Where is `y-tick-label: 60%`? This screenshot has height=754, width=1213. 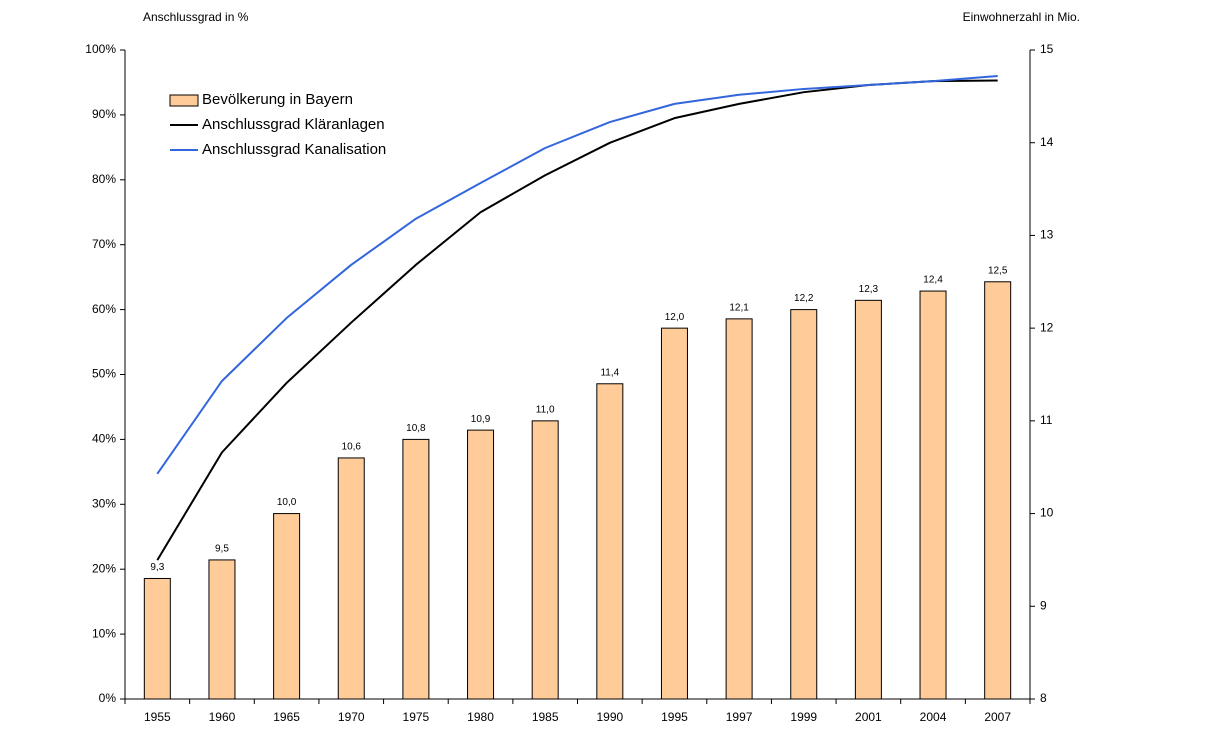 y-tick-label: 60% is located at coordinates (104, 309).